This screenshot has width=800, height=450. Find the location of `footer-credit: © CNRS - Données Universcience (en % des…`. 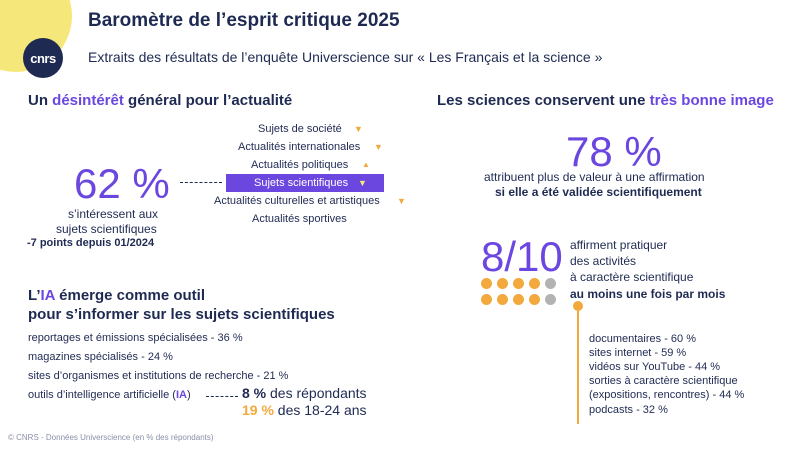

footer-credit: © CNRS - Données Universcience (en % des… is located at coordinates (111, 437).